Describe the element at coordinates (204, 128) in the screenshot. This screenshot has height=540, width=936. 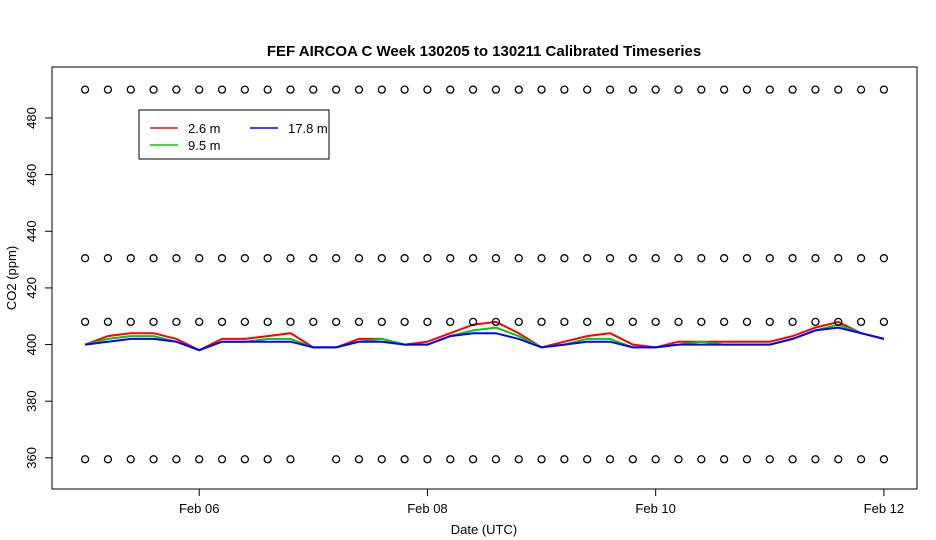
I see `legend-label: 2.6 m` at that location.